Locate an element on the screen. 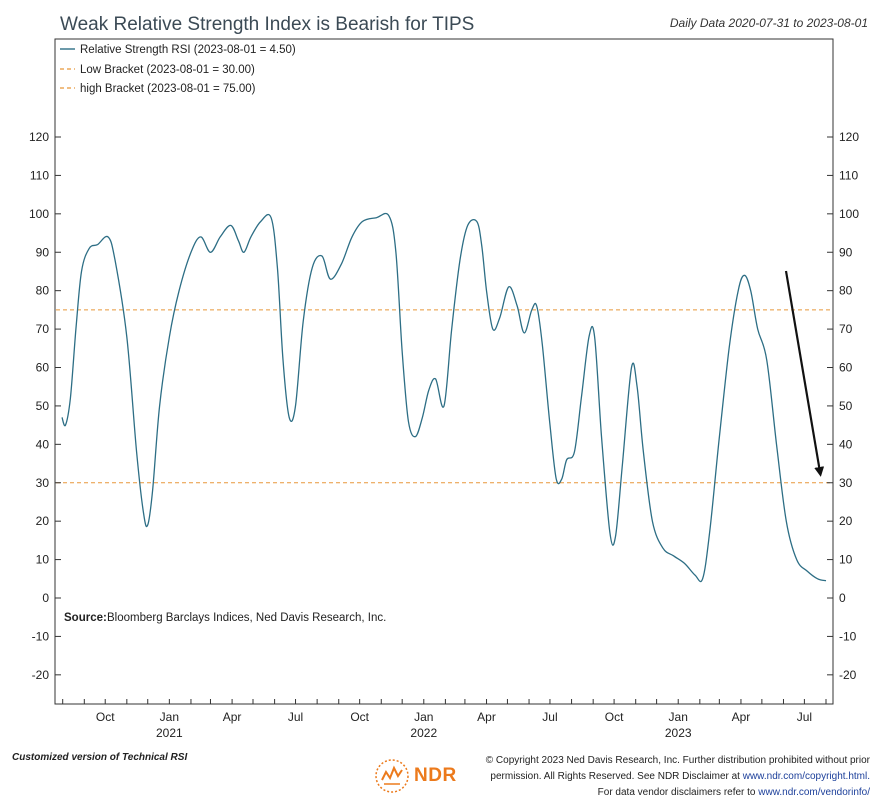 The width and height of the screenshot is (882, 809). y-tick-label-left: 100 is located at coordinates (39, 214).